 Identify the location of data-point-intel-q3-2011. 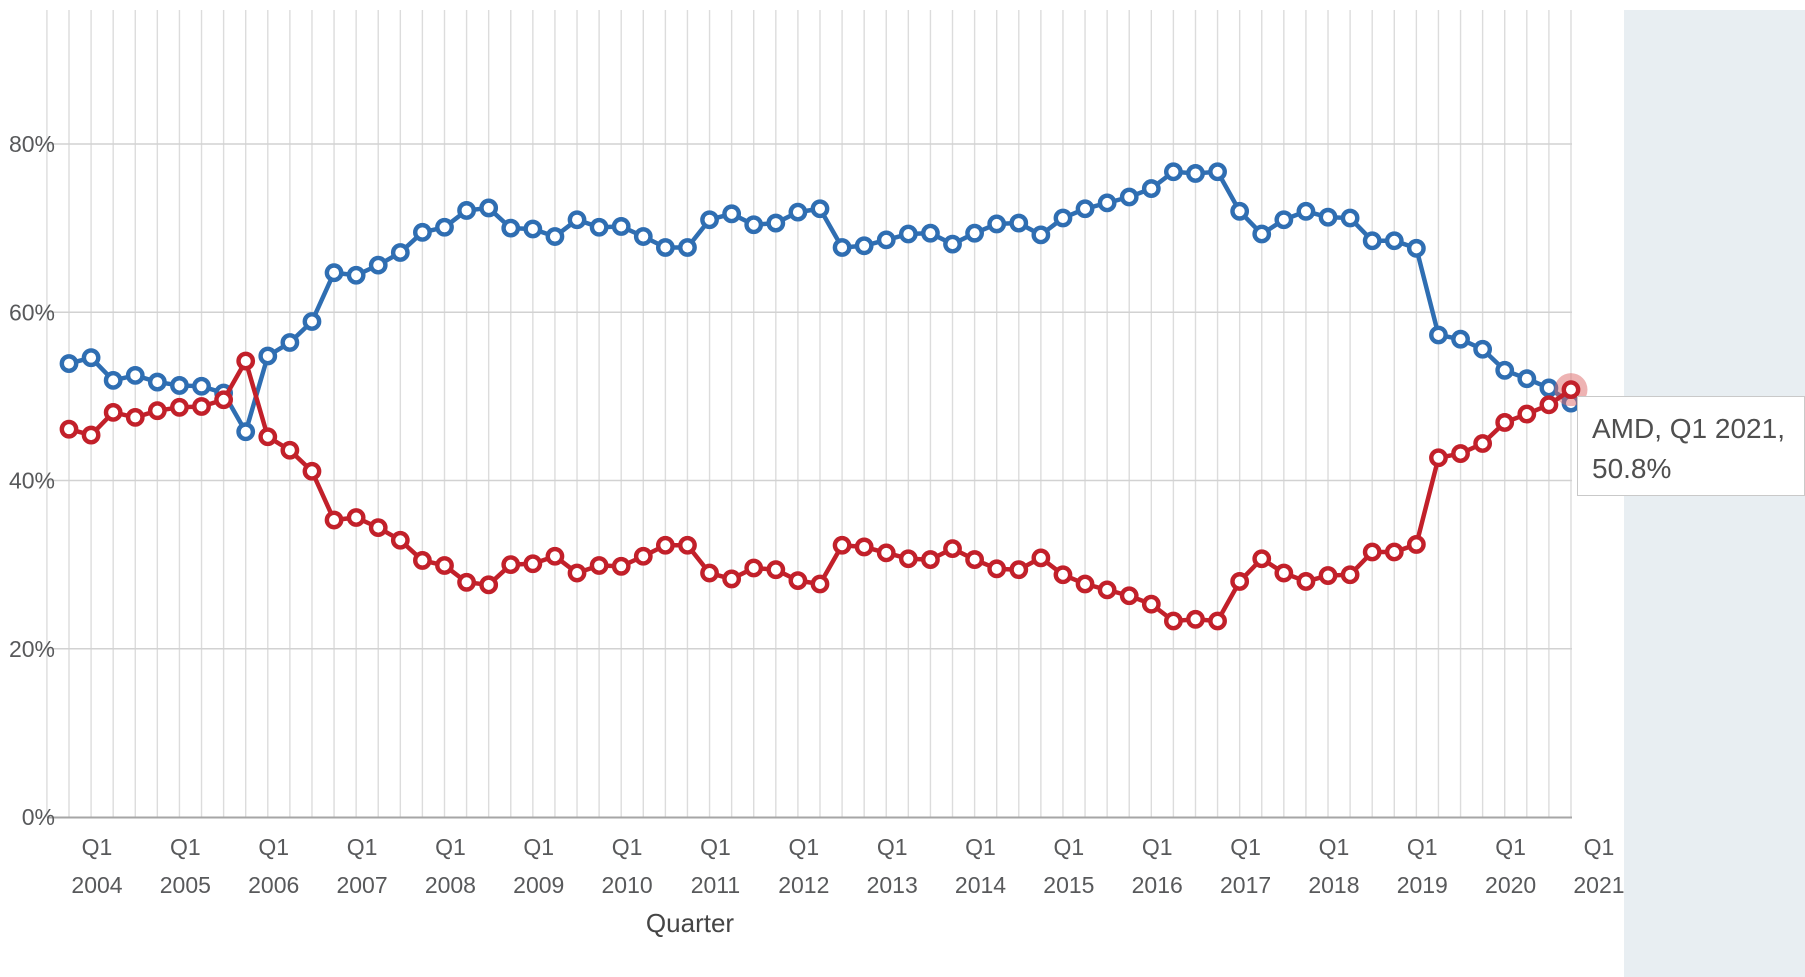
(732, 214).